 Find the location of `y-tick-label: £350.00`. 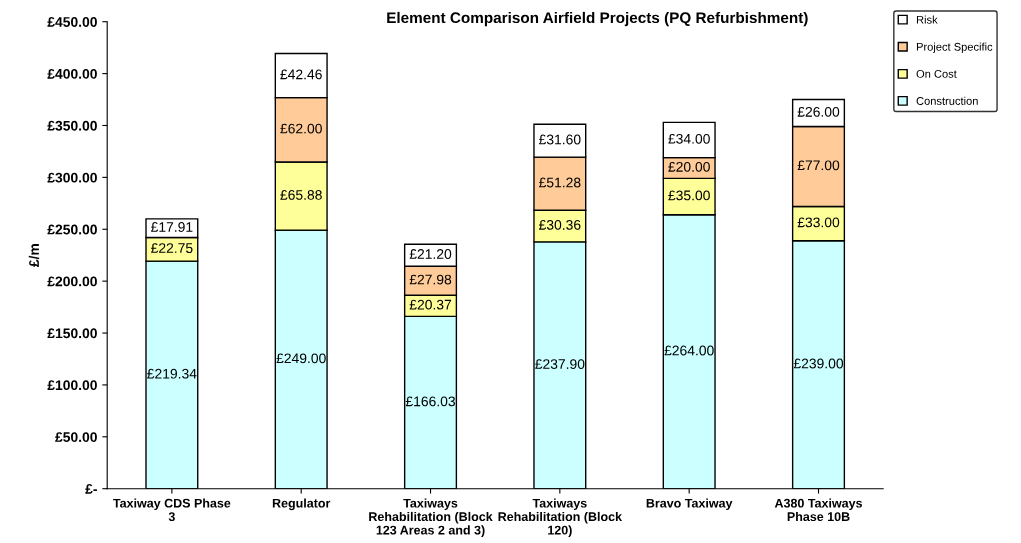

y-tick-label: £350.00 is located at coordinates (72, 125).